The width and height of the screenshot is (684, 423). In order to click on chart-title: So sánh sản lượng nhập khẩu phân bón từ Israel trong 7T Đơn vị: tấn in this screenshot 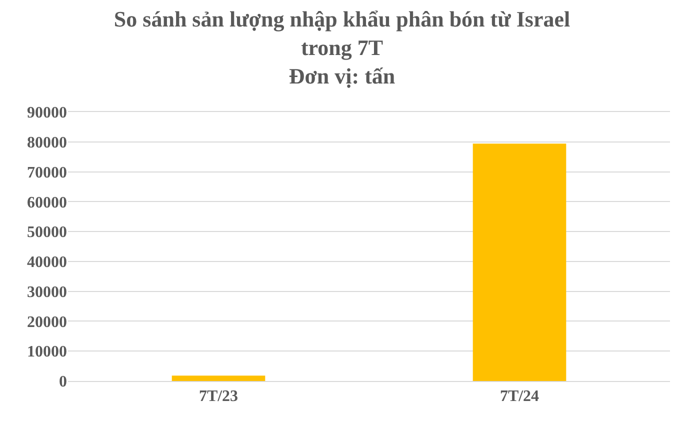, I will do `click(342, 47)`.